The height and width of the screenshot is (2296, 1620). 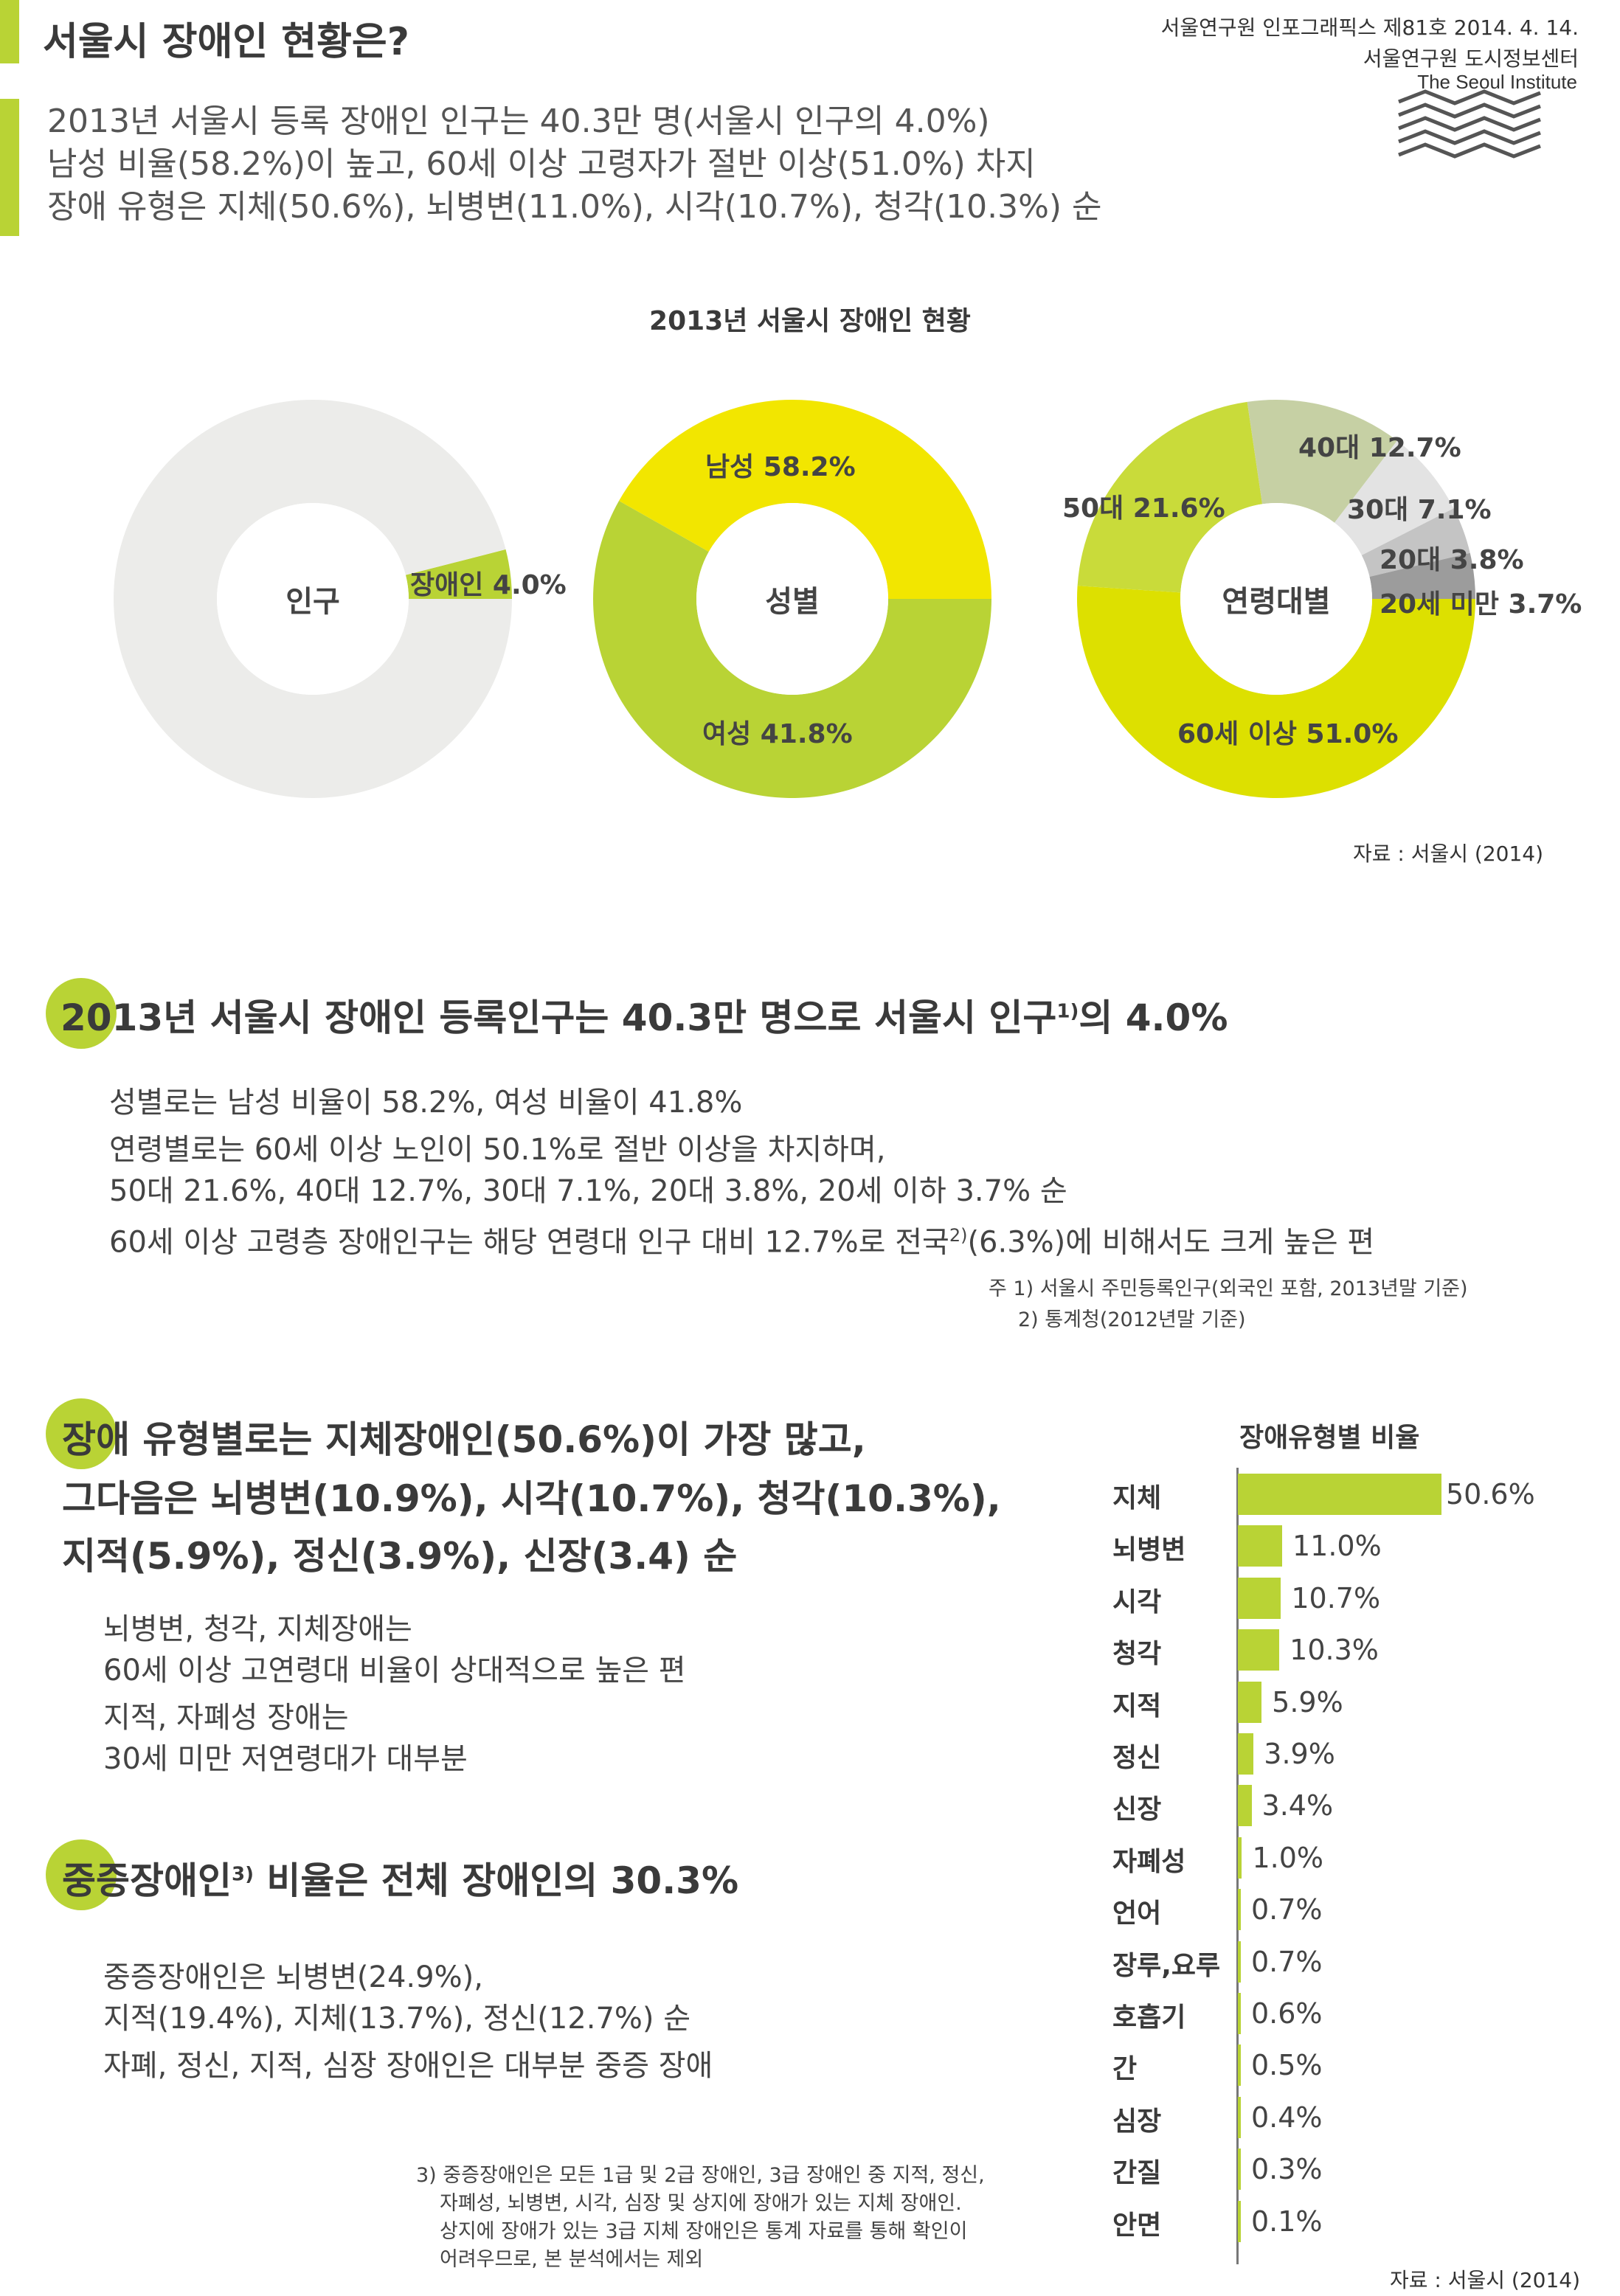 What do you see at coordinates (810, 318) in the screenshot?
I see `donut-chart-title: 2013년 서울시 장애인 현황` at bounding box center [810, 318].